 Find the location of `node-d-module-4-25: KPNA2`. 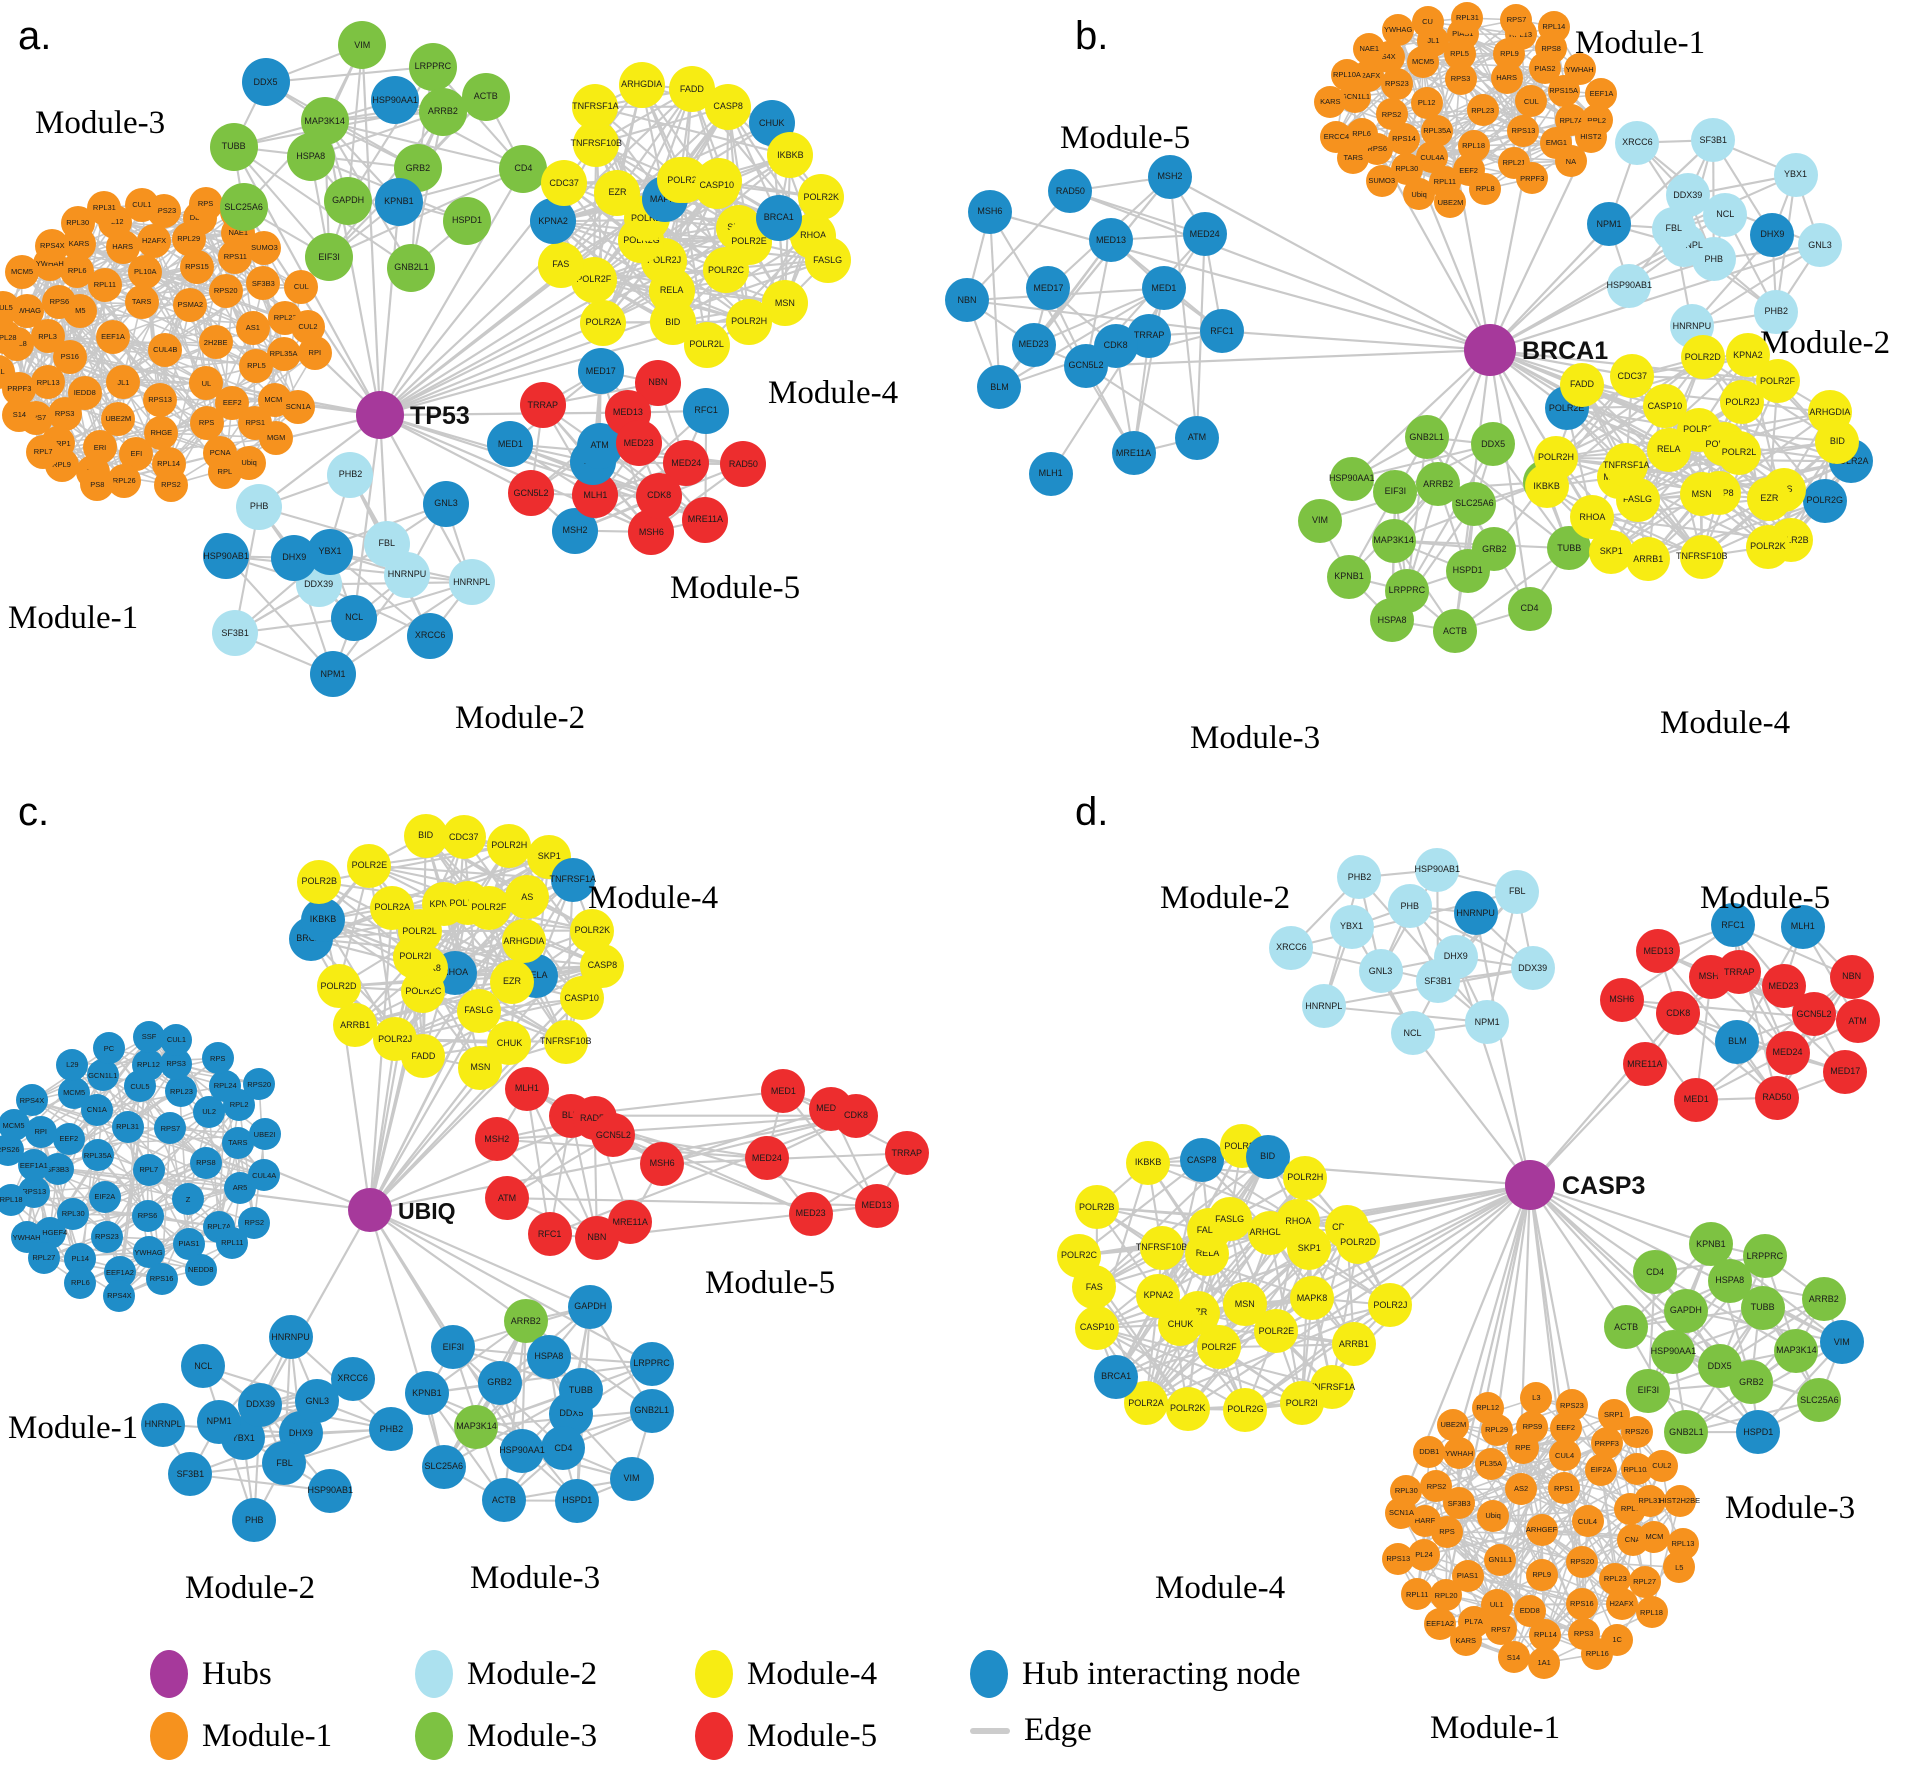

node-d-module-4-25: KPNA2 is located at coordinates (1158, 1295).